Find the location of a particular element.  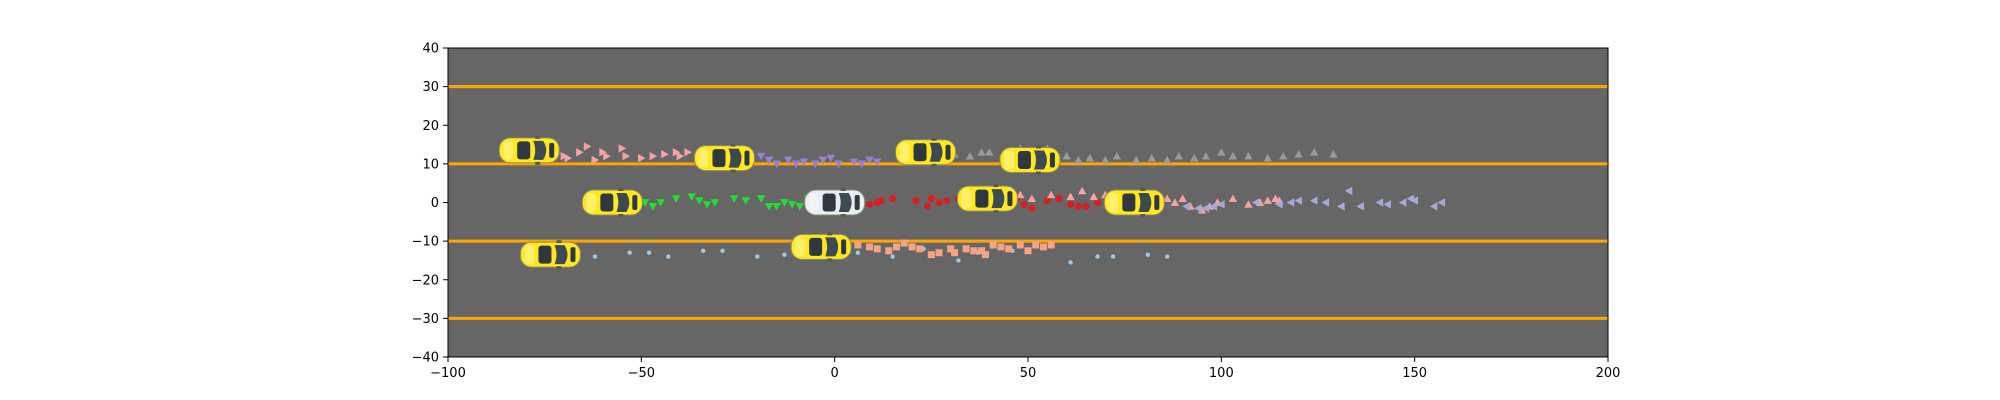

y-tick-label: 10 is located at coordinates (430, 164).